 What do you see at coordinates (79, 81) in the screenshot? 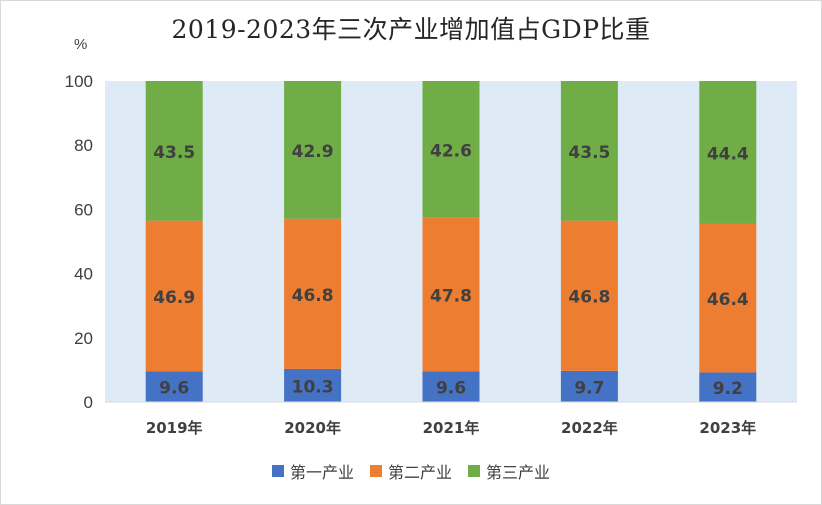
I see `y-tick-label: 100` at bounding box center [79, 81].